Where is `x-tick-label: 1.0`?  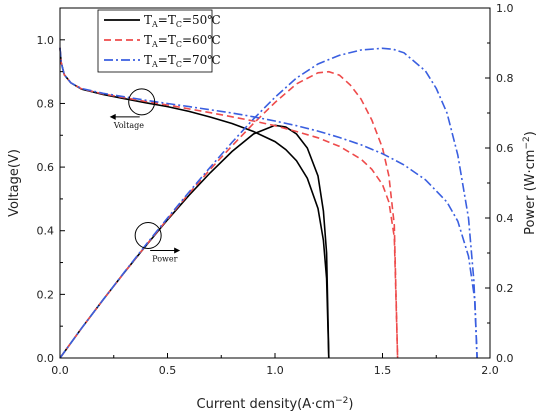
x-tick-label: 1.0 is located at coordinates (275, 370).